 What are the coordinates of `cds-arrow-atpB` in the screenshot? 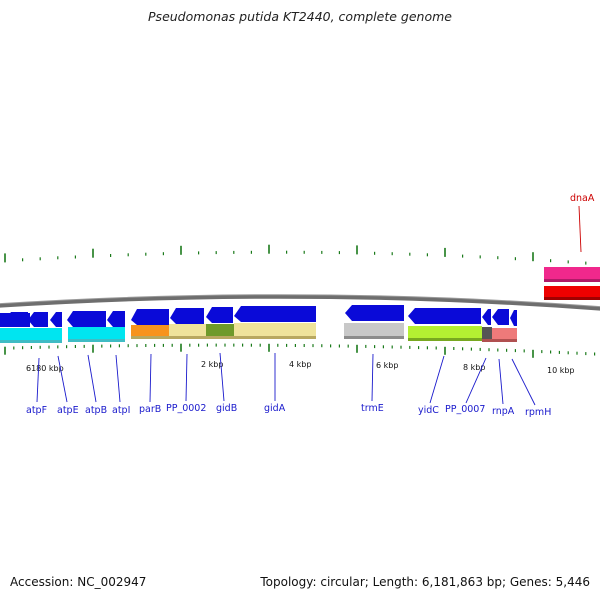 It's located at (86, 319).